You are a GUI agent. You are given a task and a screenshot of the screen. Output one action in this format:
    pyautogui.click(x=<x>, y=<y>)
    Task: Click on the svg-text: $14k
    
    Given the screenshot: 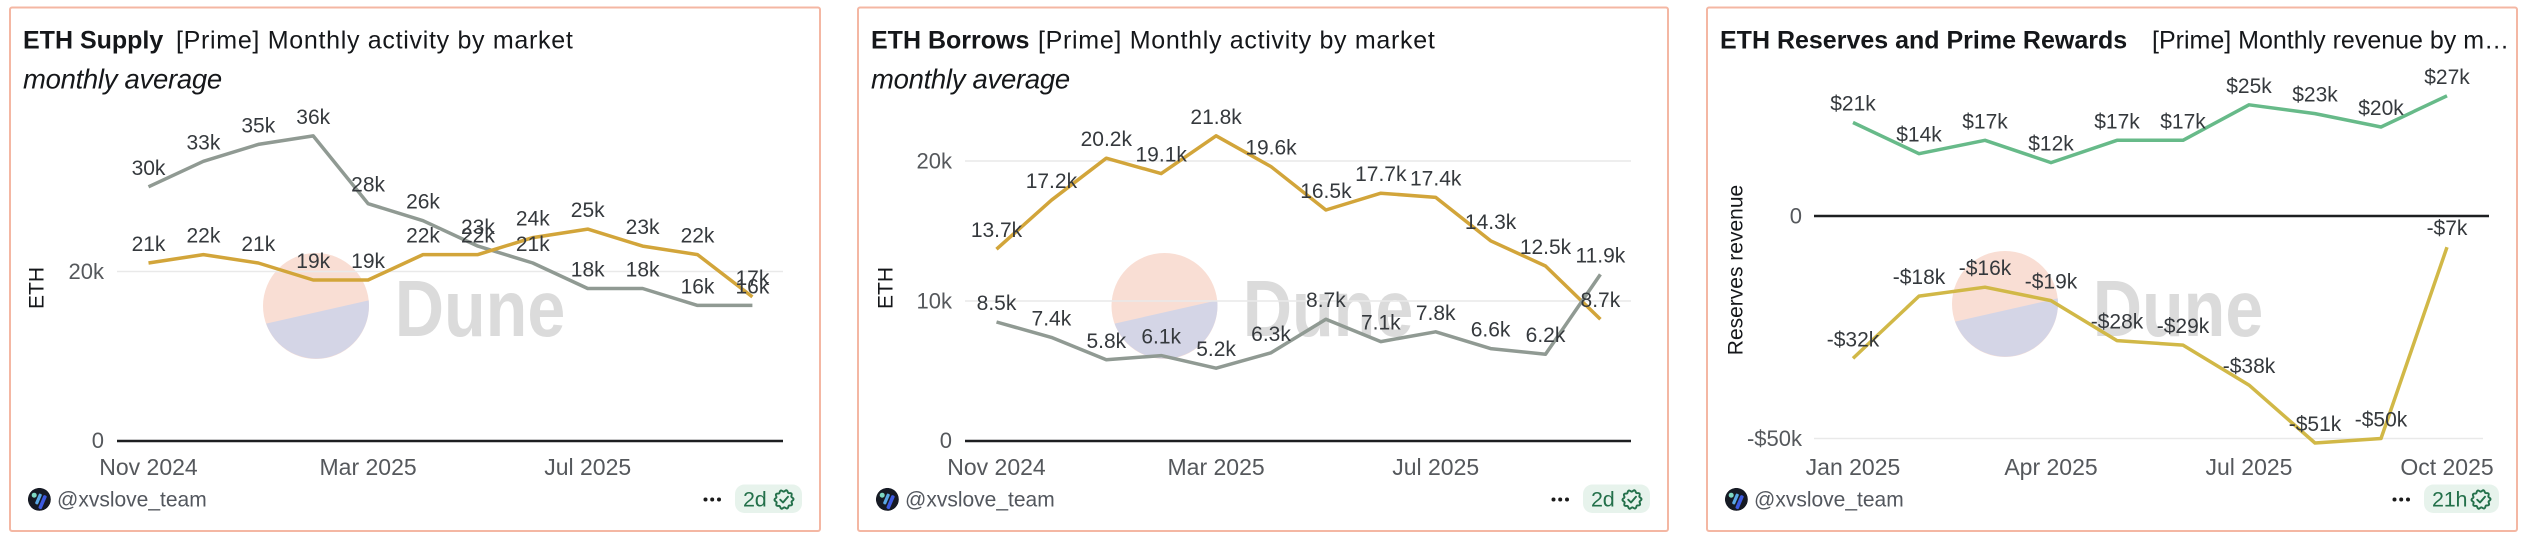 What is the action you would take?
    pyautogui.click(x=1919, y=135)
    